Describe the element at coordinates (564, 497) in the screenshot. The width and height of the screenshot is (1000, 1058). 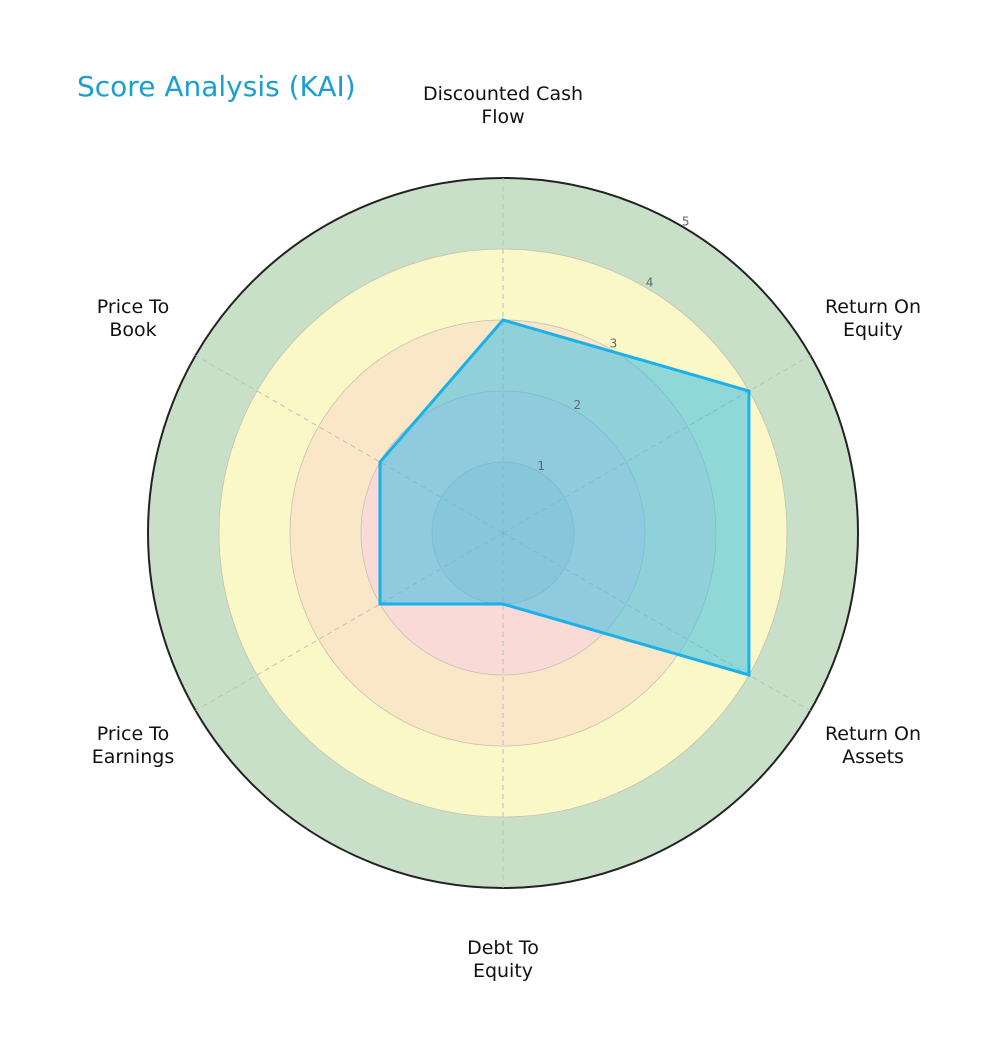
I see `series-polygon` at that location.